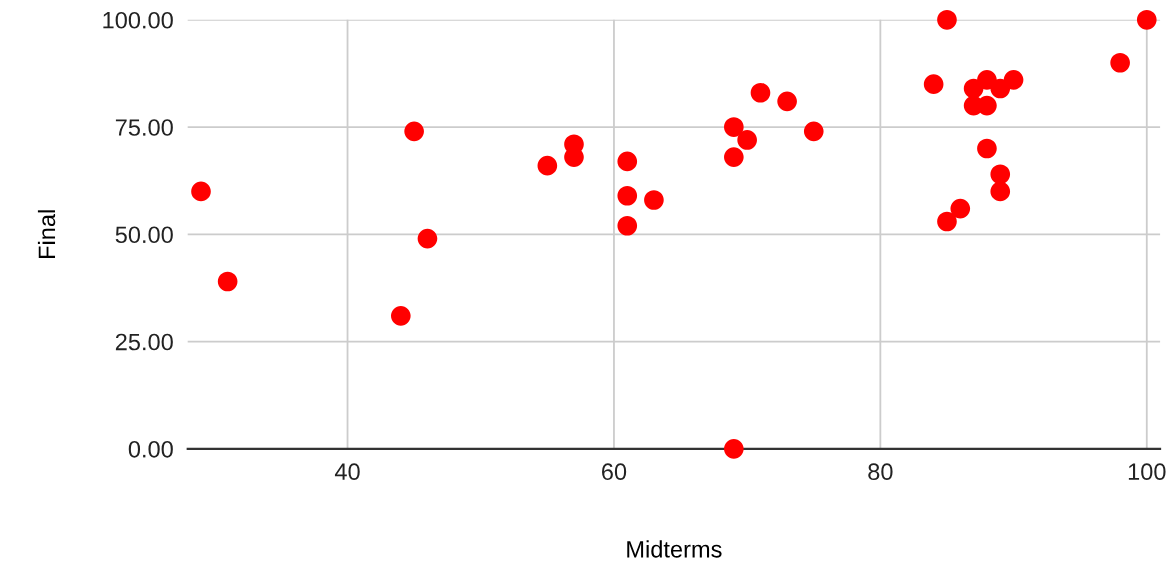 The image size is (1173, 566). I want to click on y-axis-title: Final, so click(46, 234).